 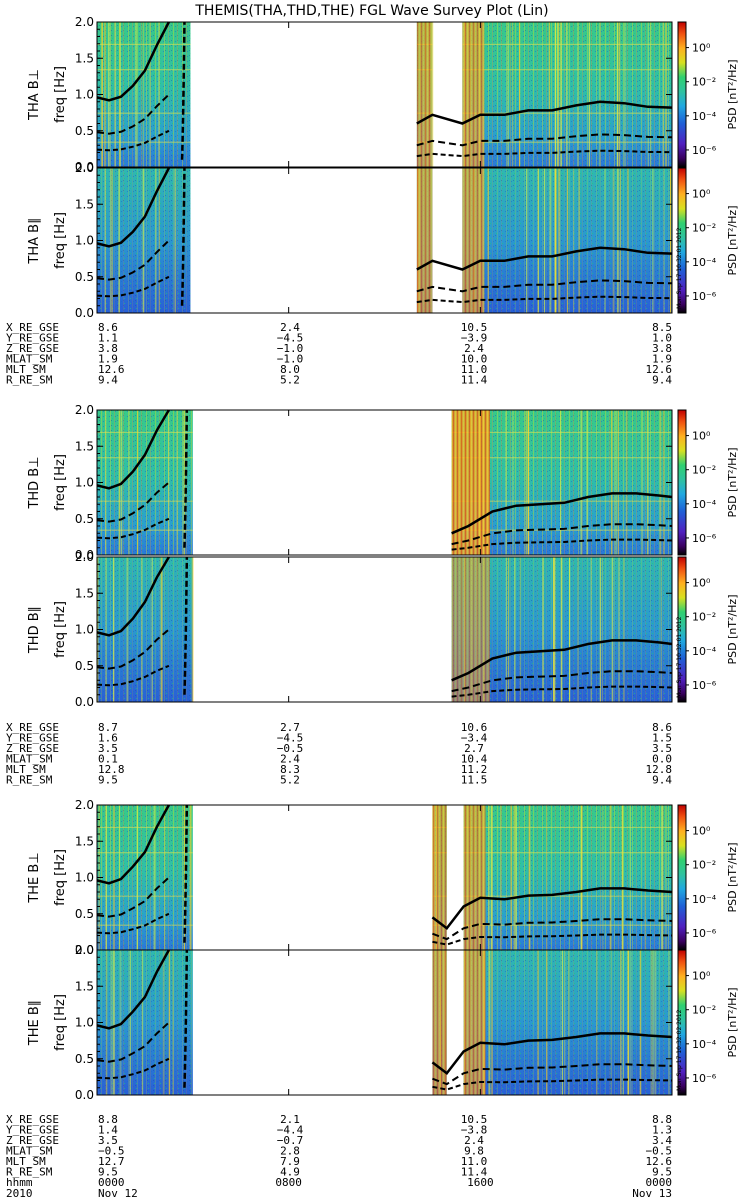 I want to click on ephemeris-value: 3.5, so click(x=108, y=1140).